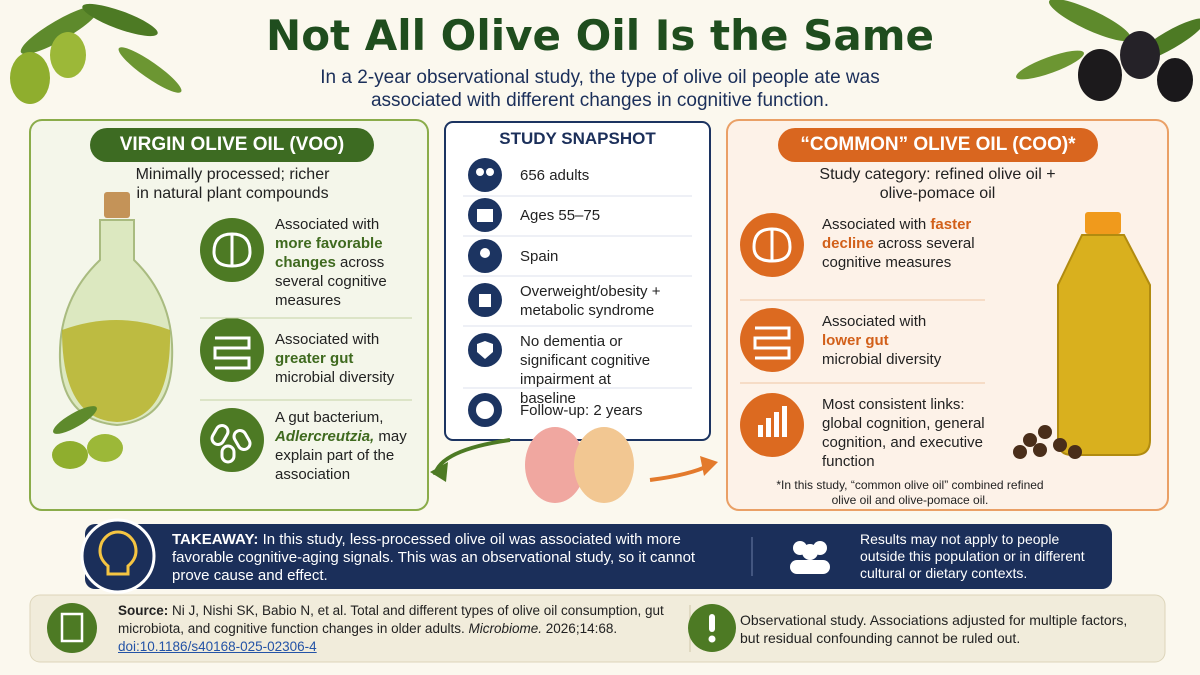 The width and height of the screenshot is (1200, 675). I want to click on snapshot-icons, so click(577, 292).